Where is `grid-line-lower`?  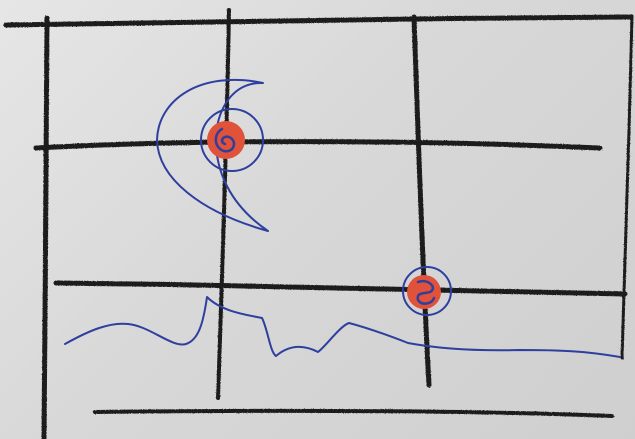
grid-line-lower is located at coordinates (340, 288).